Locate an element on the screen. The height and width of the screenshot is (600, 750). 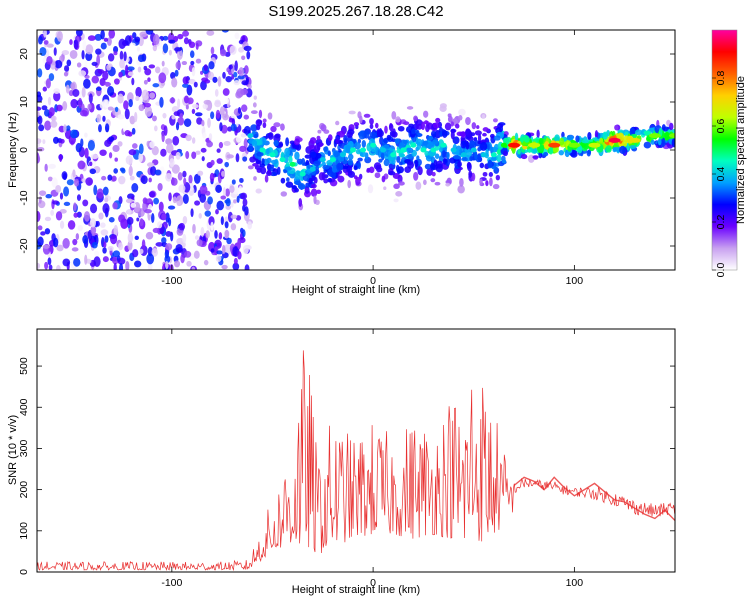
y-tick-label: 400 is located at coordinates (24, 407).